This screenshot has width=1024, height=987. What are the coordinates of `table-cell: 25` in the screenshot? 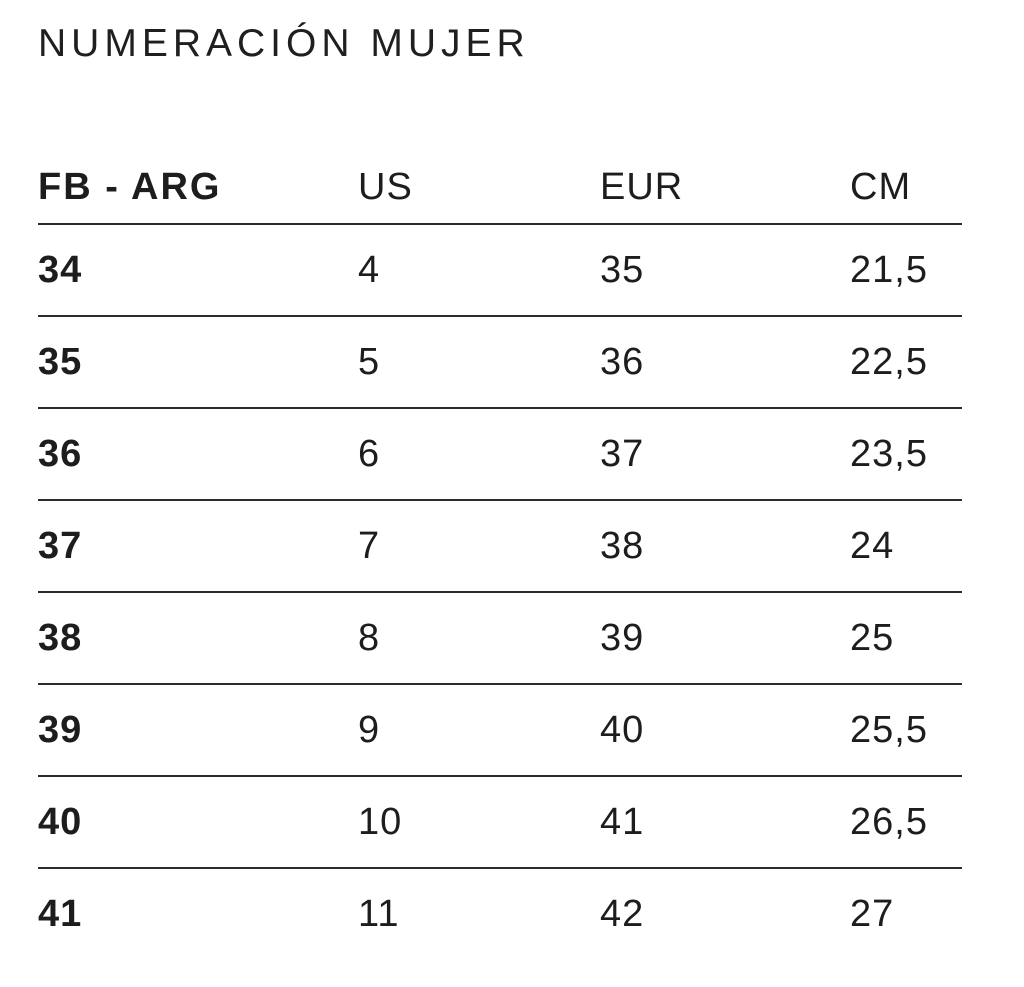 It's located at (872, 637).